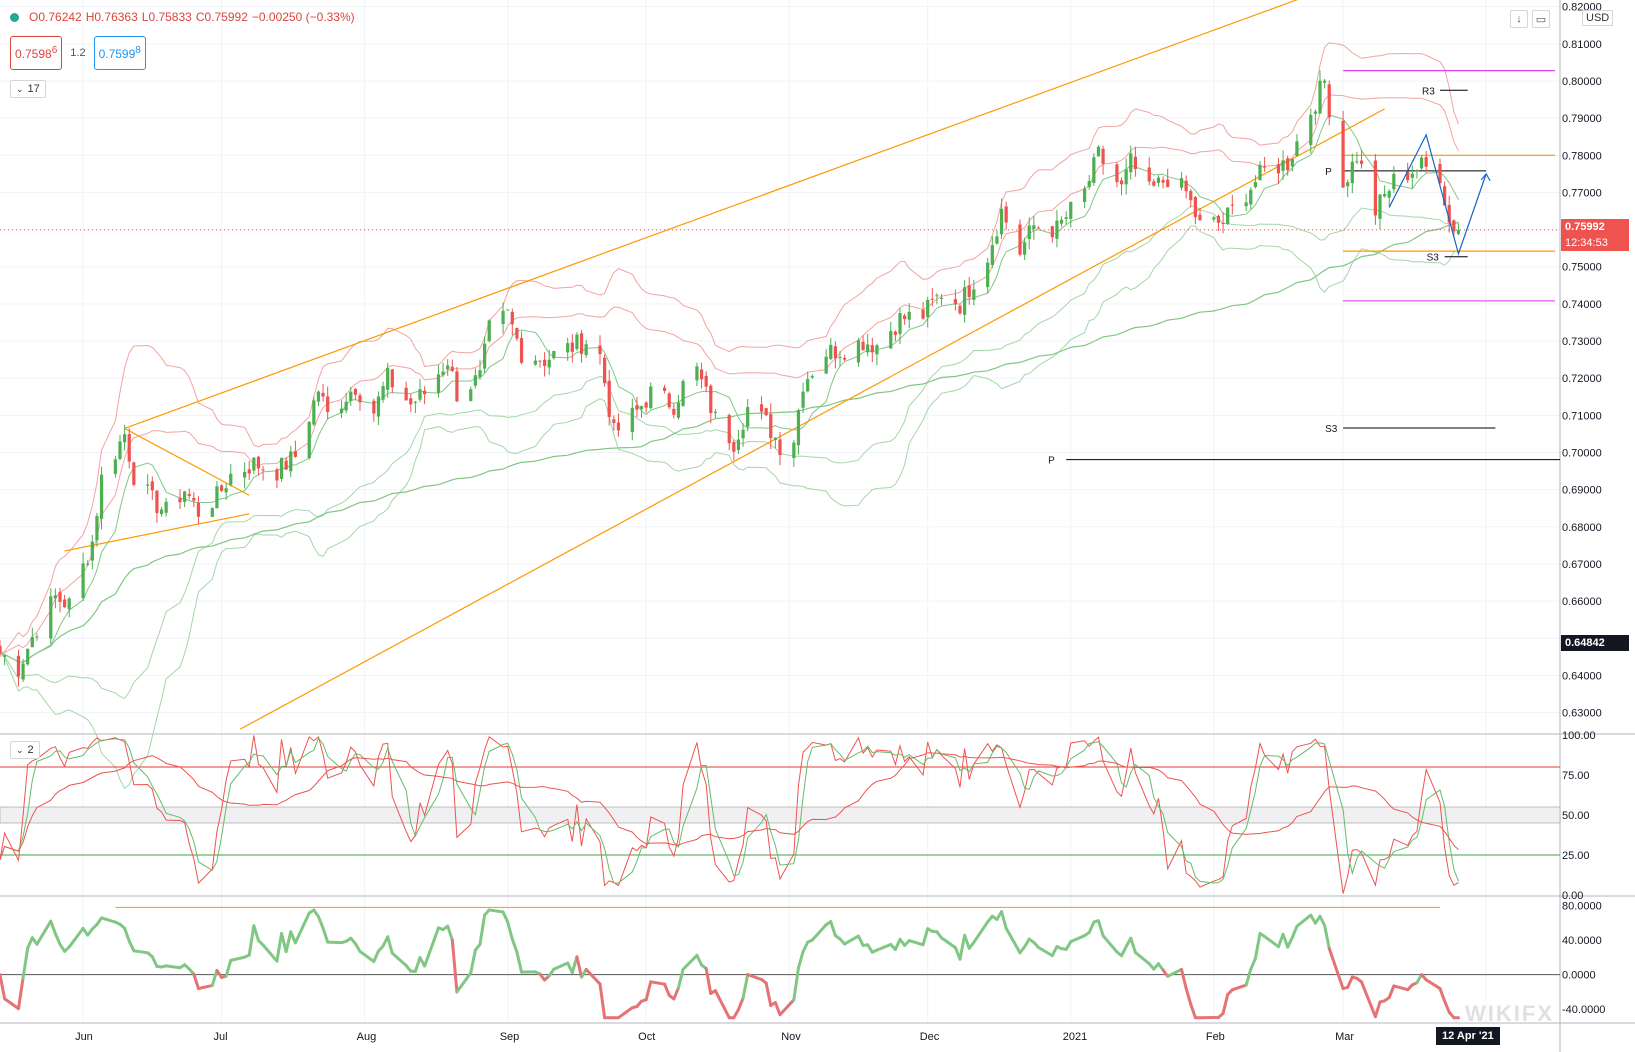 This screenshot has width=1635, height=1052. Describe the element at coordinates (1583, 1010) in the screenshot. I see `osc-axis-label: -40.0000` at that location.